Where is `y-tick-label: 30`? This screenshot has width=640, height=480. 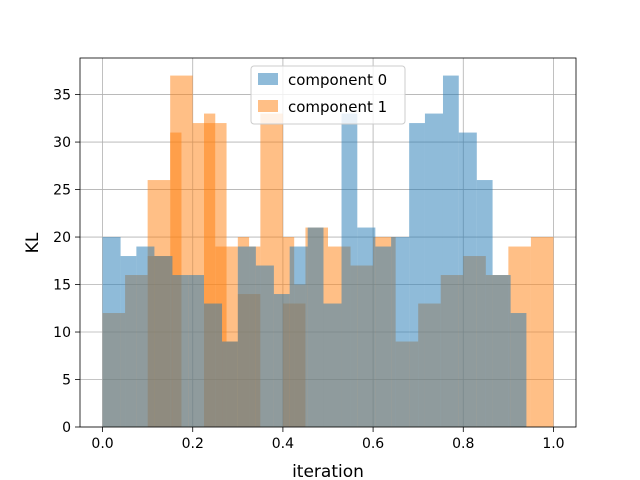 y-tick-label: 30 is located at coordinates (62, 143).